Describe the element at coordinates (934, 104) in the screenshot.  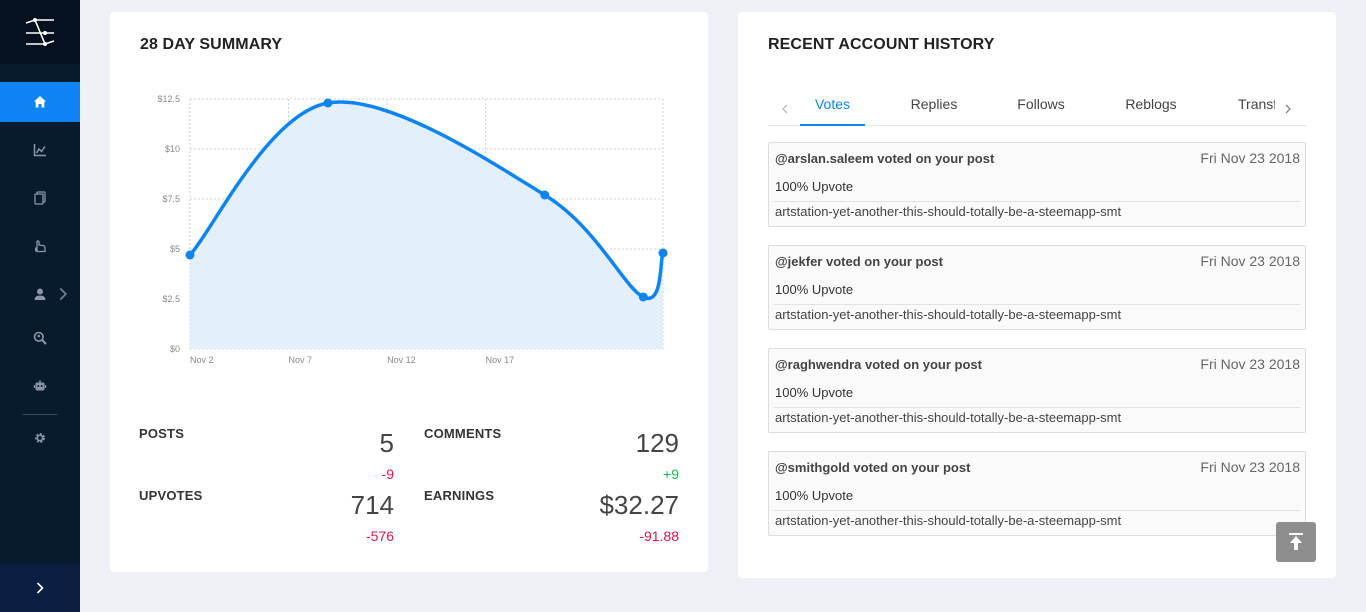
I see `tab-replies: Replies` at that location.